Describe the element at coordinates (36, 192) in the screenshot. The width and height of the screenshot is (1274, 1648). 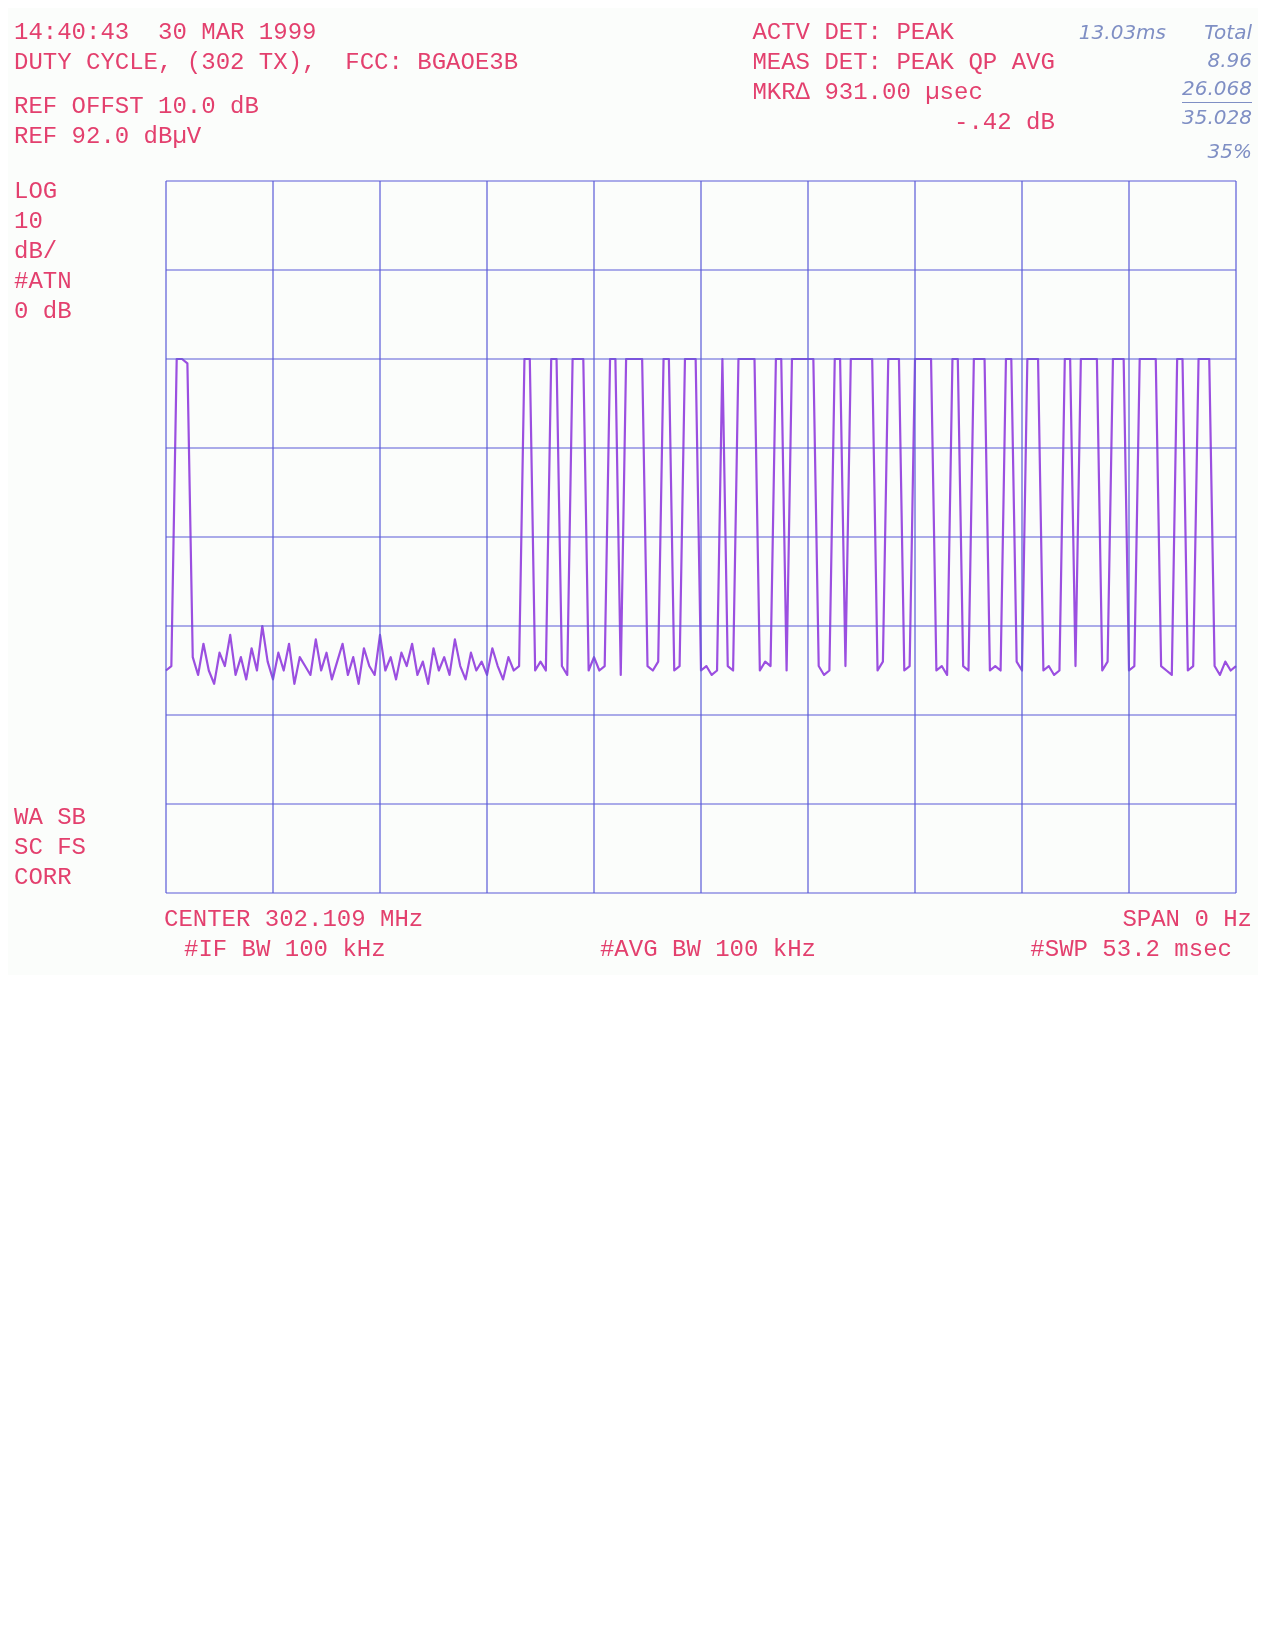
I see `text: LOG` at that location.